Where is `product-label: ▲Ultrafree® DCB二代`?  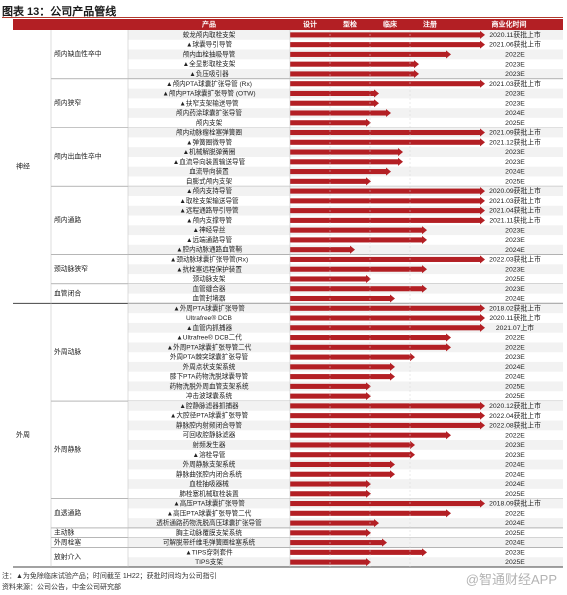
product-label: ▲Ultrafree® DCB二代 is located at coordinates (209, 337).